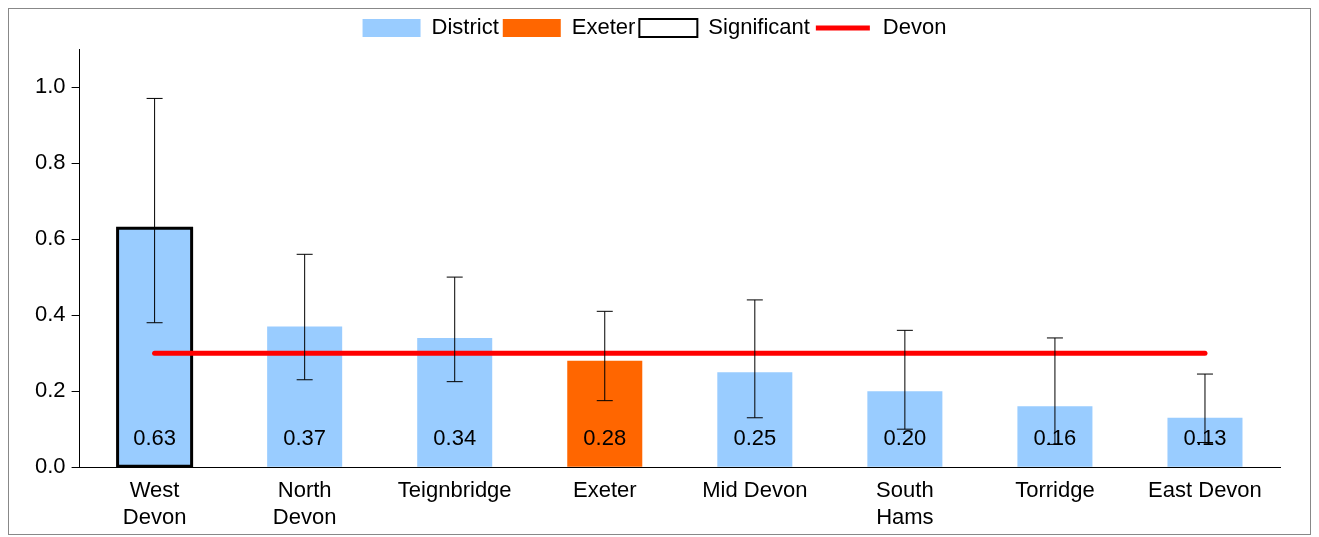 The image size is (1319, 537). What do you see at coordinates (914, 27) in the screenshot?
I see `legend-label: Devon` at bounding box center [914, 27].